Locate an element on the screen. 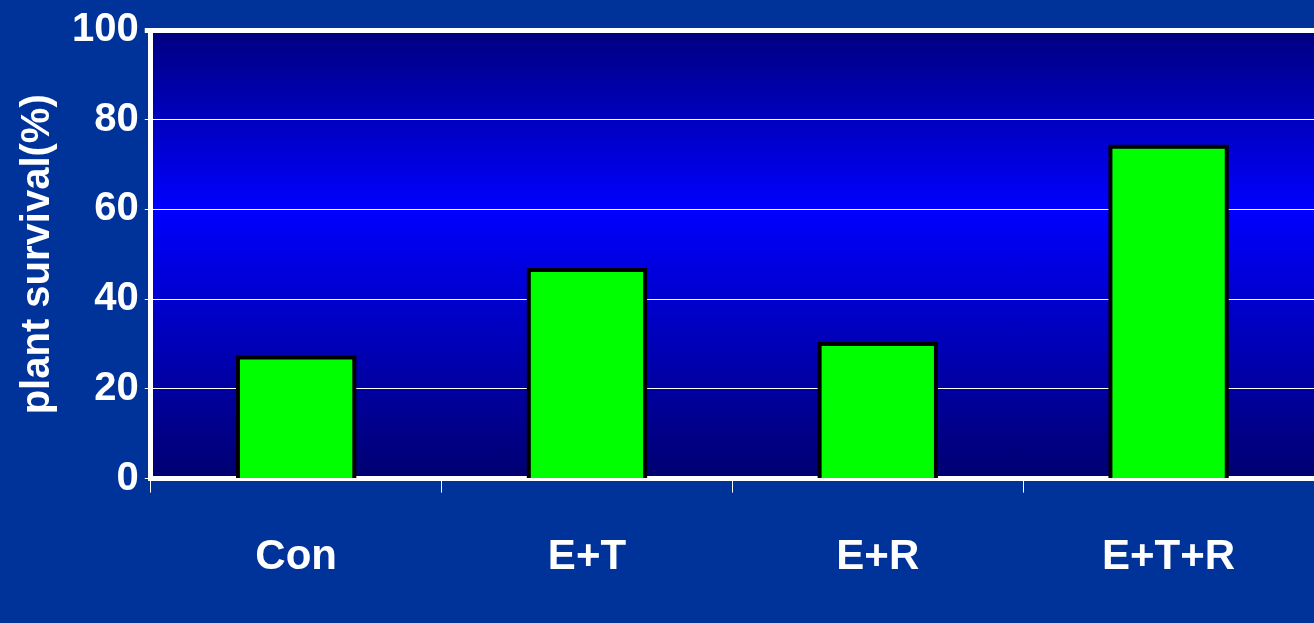  y-tick-label: 0 is located at coordinates (127, 475).